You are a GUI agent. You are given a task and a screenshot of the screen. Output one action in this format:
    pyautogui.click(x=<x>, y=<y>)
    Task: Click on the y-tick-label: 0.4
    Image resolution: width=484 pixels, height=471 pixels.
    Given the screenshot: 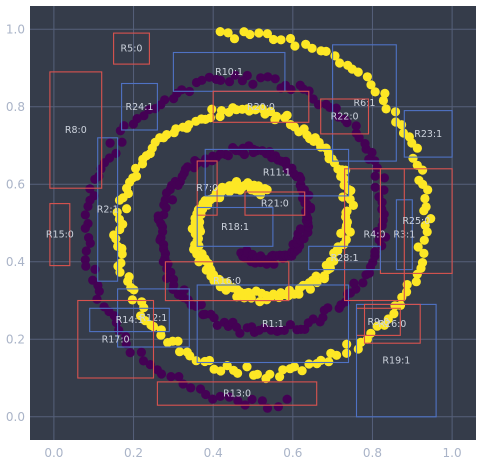 What is the action you would take?
    pyautogui.click(x=15, y=262)
    